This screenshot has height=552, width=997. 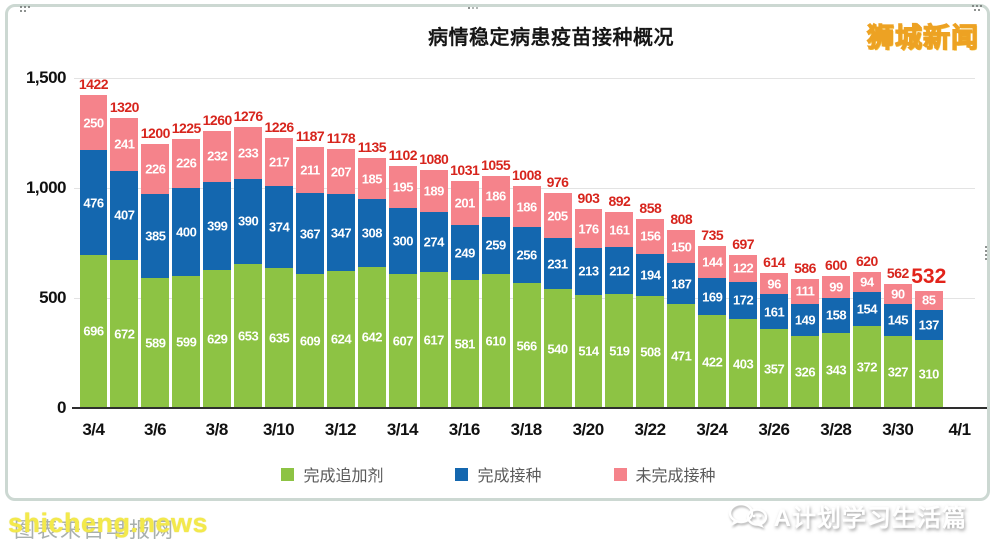 I want to click on bar-total-label: 1320, so click(x=124, y=106).